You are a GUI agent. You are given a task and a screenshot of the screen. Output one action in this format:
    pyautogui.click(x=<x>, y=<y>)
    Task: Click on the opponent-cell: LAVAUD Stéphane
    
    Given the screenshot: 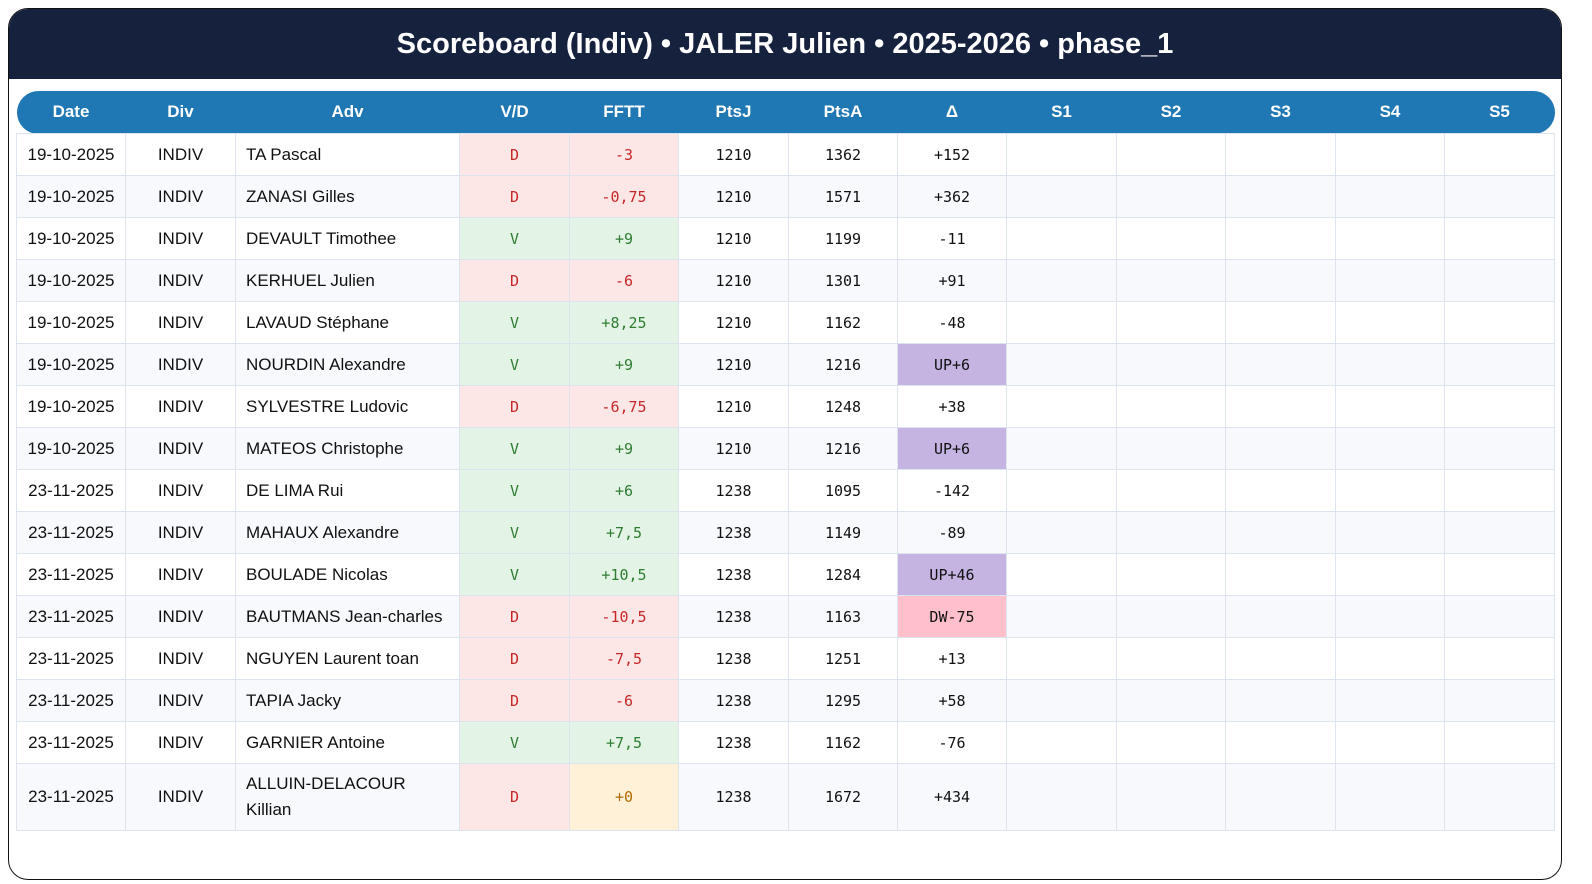 What is the action you would take?
    pyautogui.click(x=347, y=322)
    